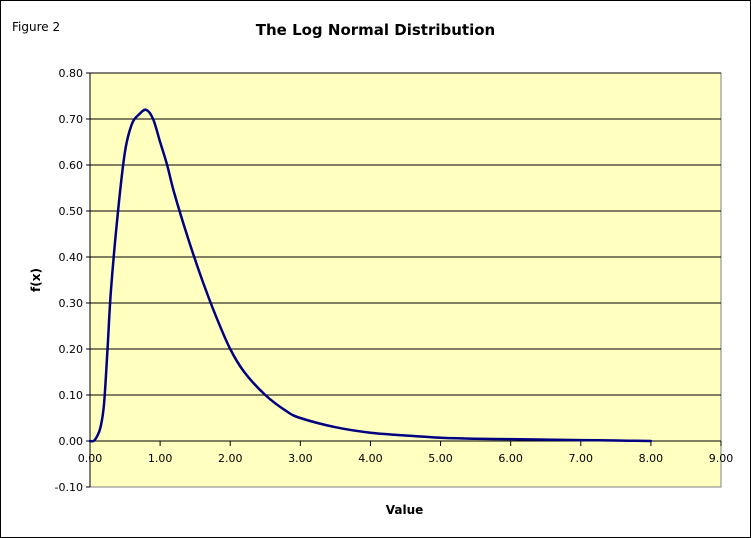 This screenshot has height=538, width=751. Describe the element at coordinates (71, 211) in the screenshot. I see `y-tick-label: 0.50` at that location.